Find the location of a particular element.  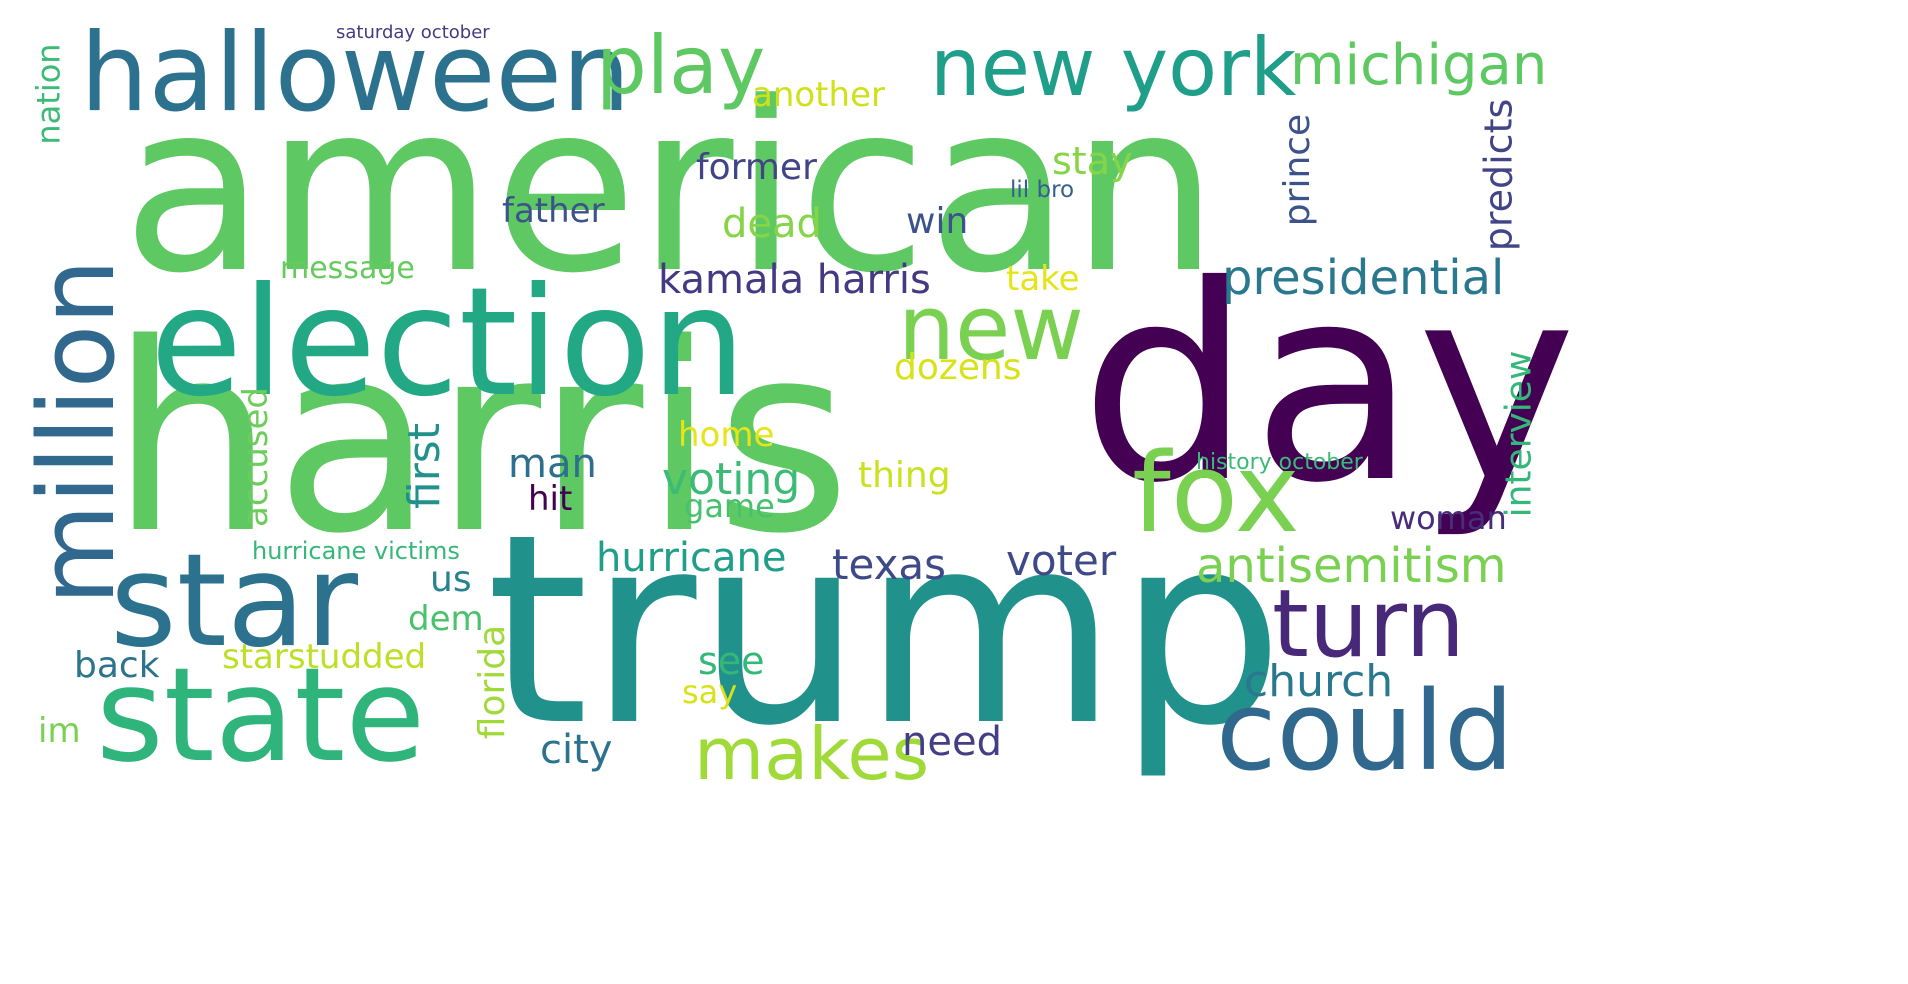

word-another: another is located at coordinates (818, 95).